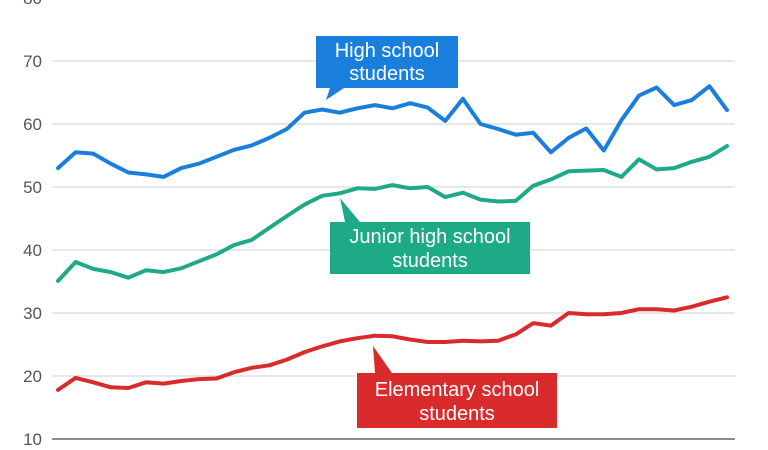  Describe the element at coordinates (32, 4) in the screenshot. I see `y-tick-label-80: 80` at that location.